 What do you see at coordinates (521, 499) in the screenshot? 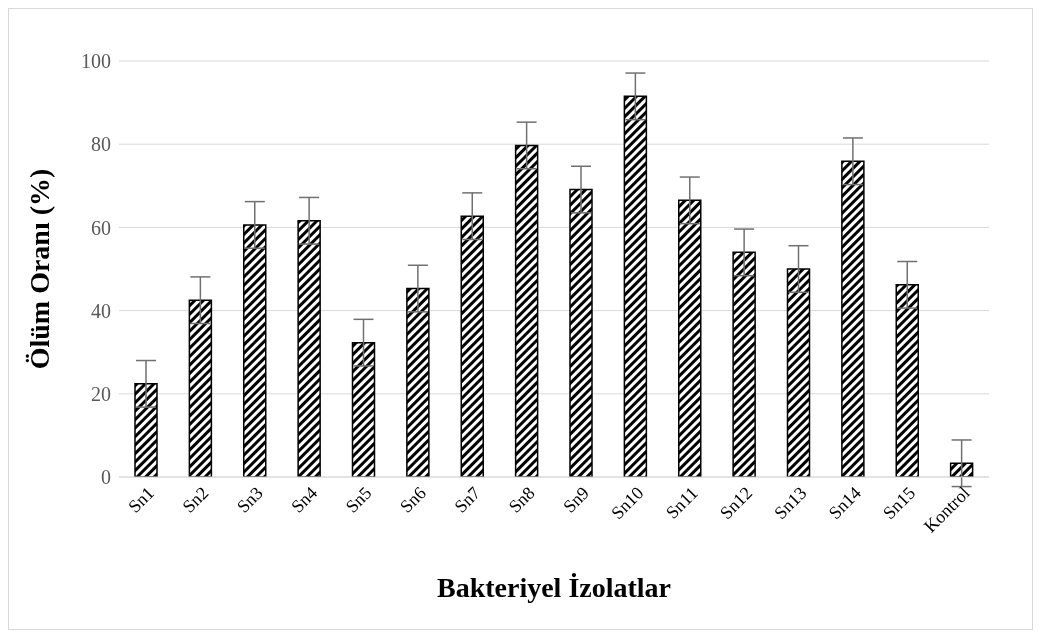
I see `x-tick-label: Sn8` at bounding box center [521, 499].